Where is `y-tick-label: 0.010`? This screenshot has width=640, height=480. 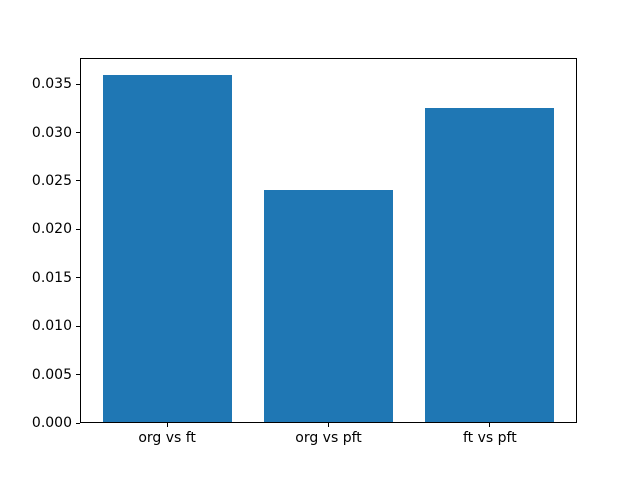 y-tick-label: 0.010 is located at coordinates (51, 326).